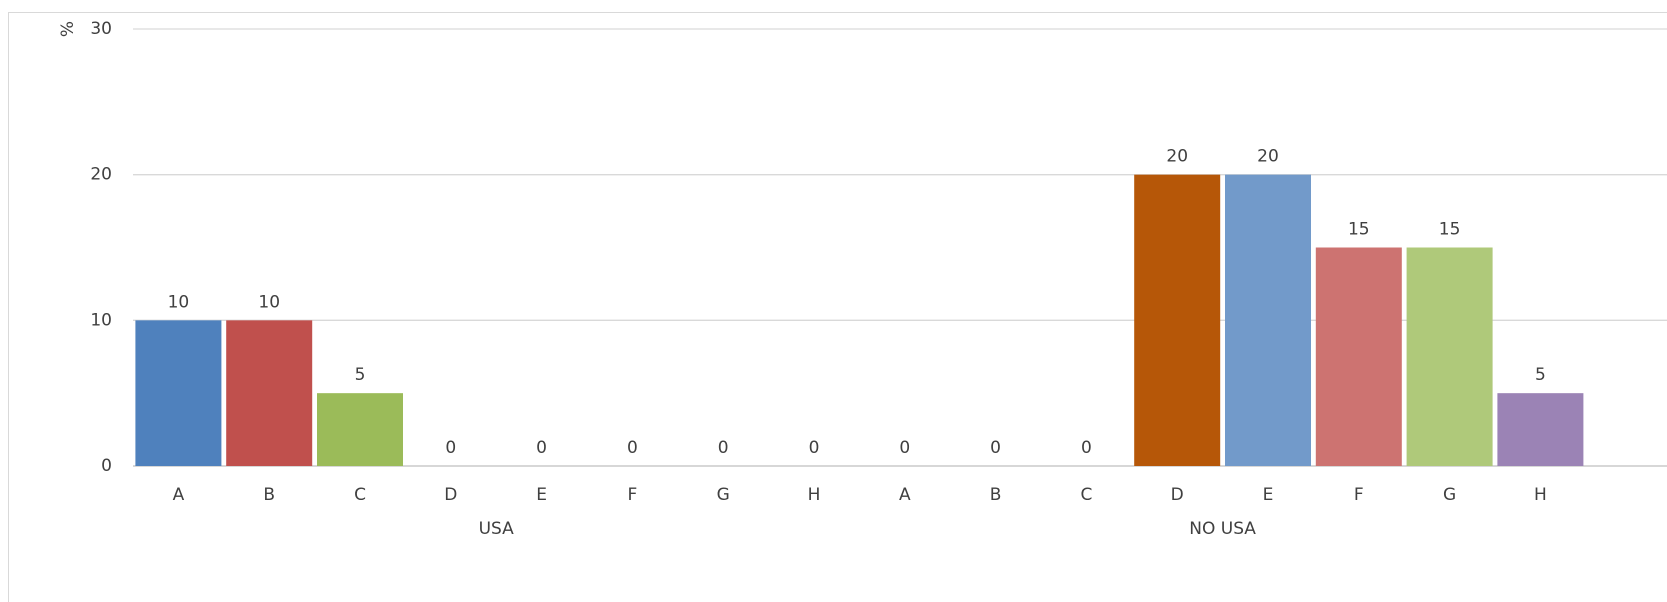  I want to click on bar-no-usa-d, so click(1177, 320).